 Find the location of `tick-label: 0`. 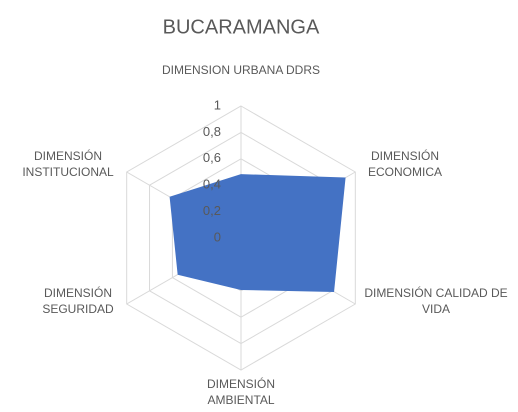

tick-label: 0 is located at coordinates (217, 236).